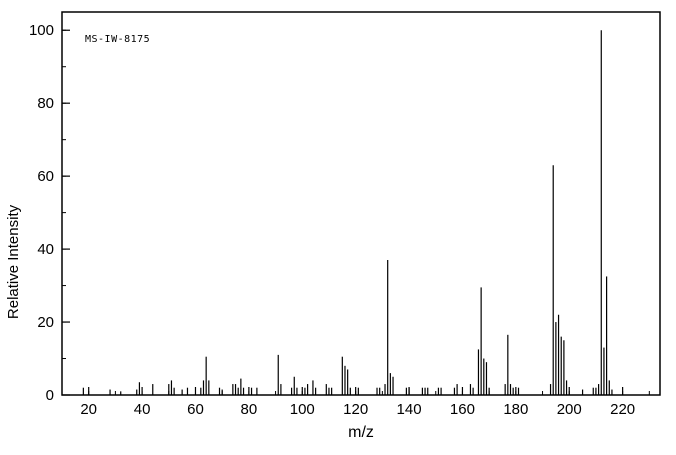  I want to click on y-tick-label: 100, so click(41, 30).